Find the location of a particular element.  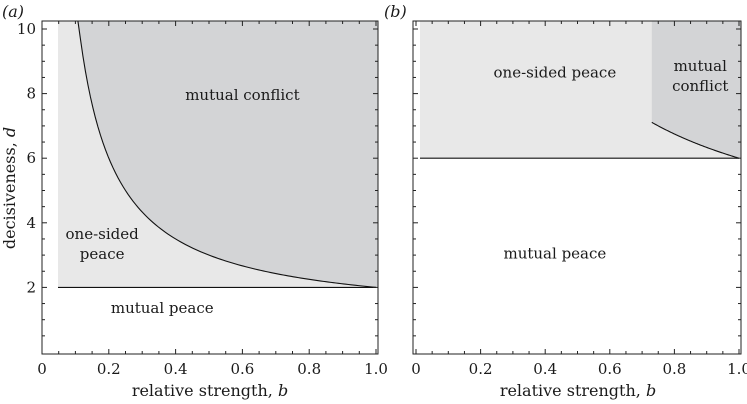

conflict-boundary-curve is located at coordinates (695, 140).